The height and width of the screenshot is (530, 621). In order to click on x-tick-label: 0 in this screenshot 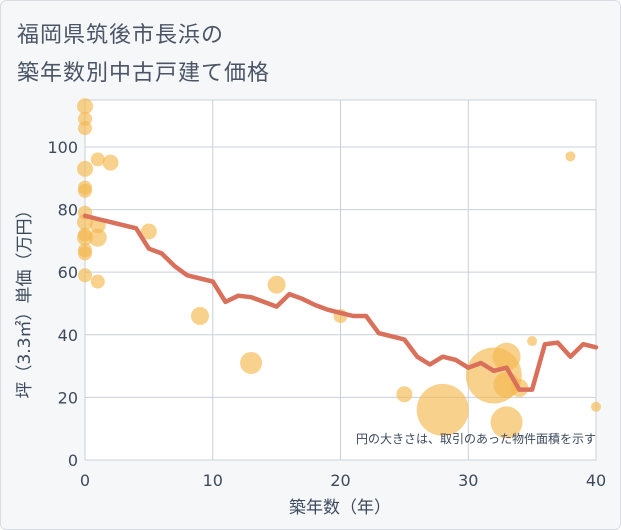, I will do `click(85, 480)`.